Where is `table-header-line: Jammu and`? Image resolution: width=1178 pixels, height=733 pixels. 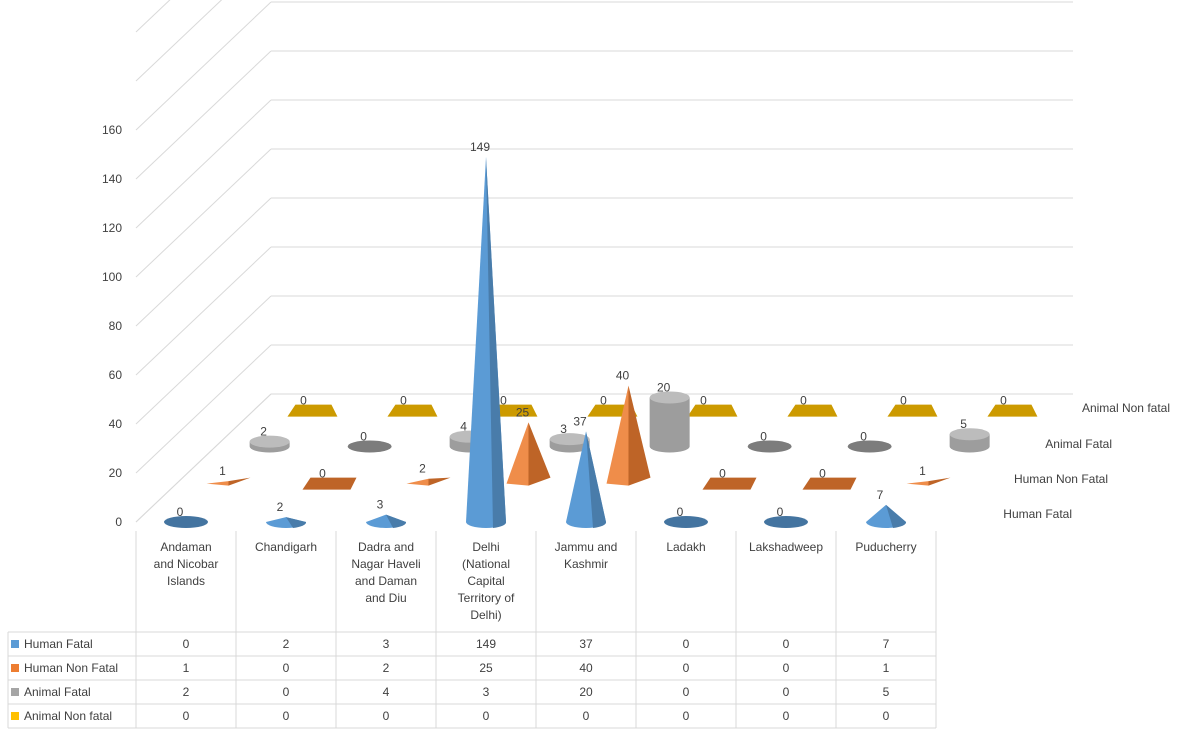 table-header-line: Jammu and is located at coordinates (586, 547).